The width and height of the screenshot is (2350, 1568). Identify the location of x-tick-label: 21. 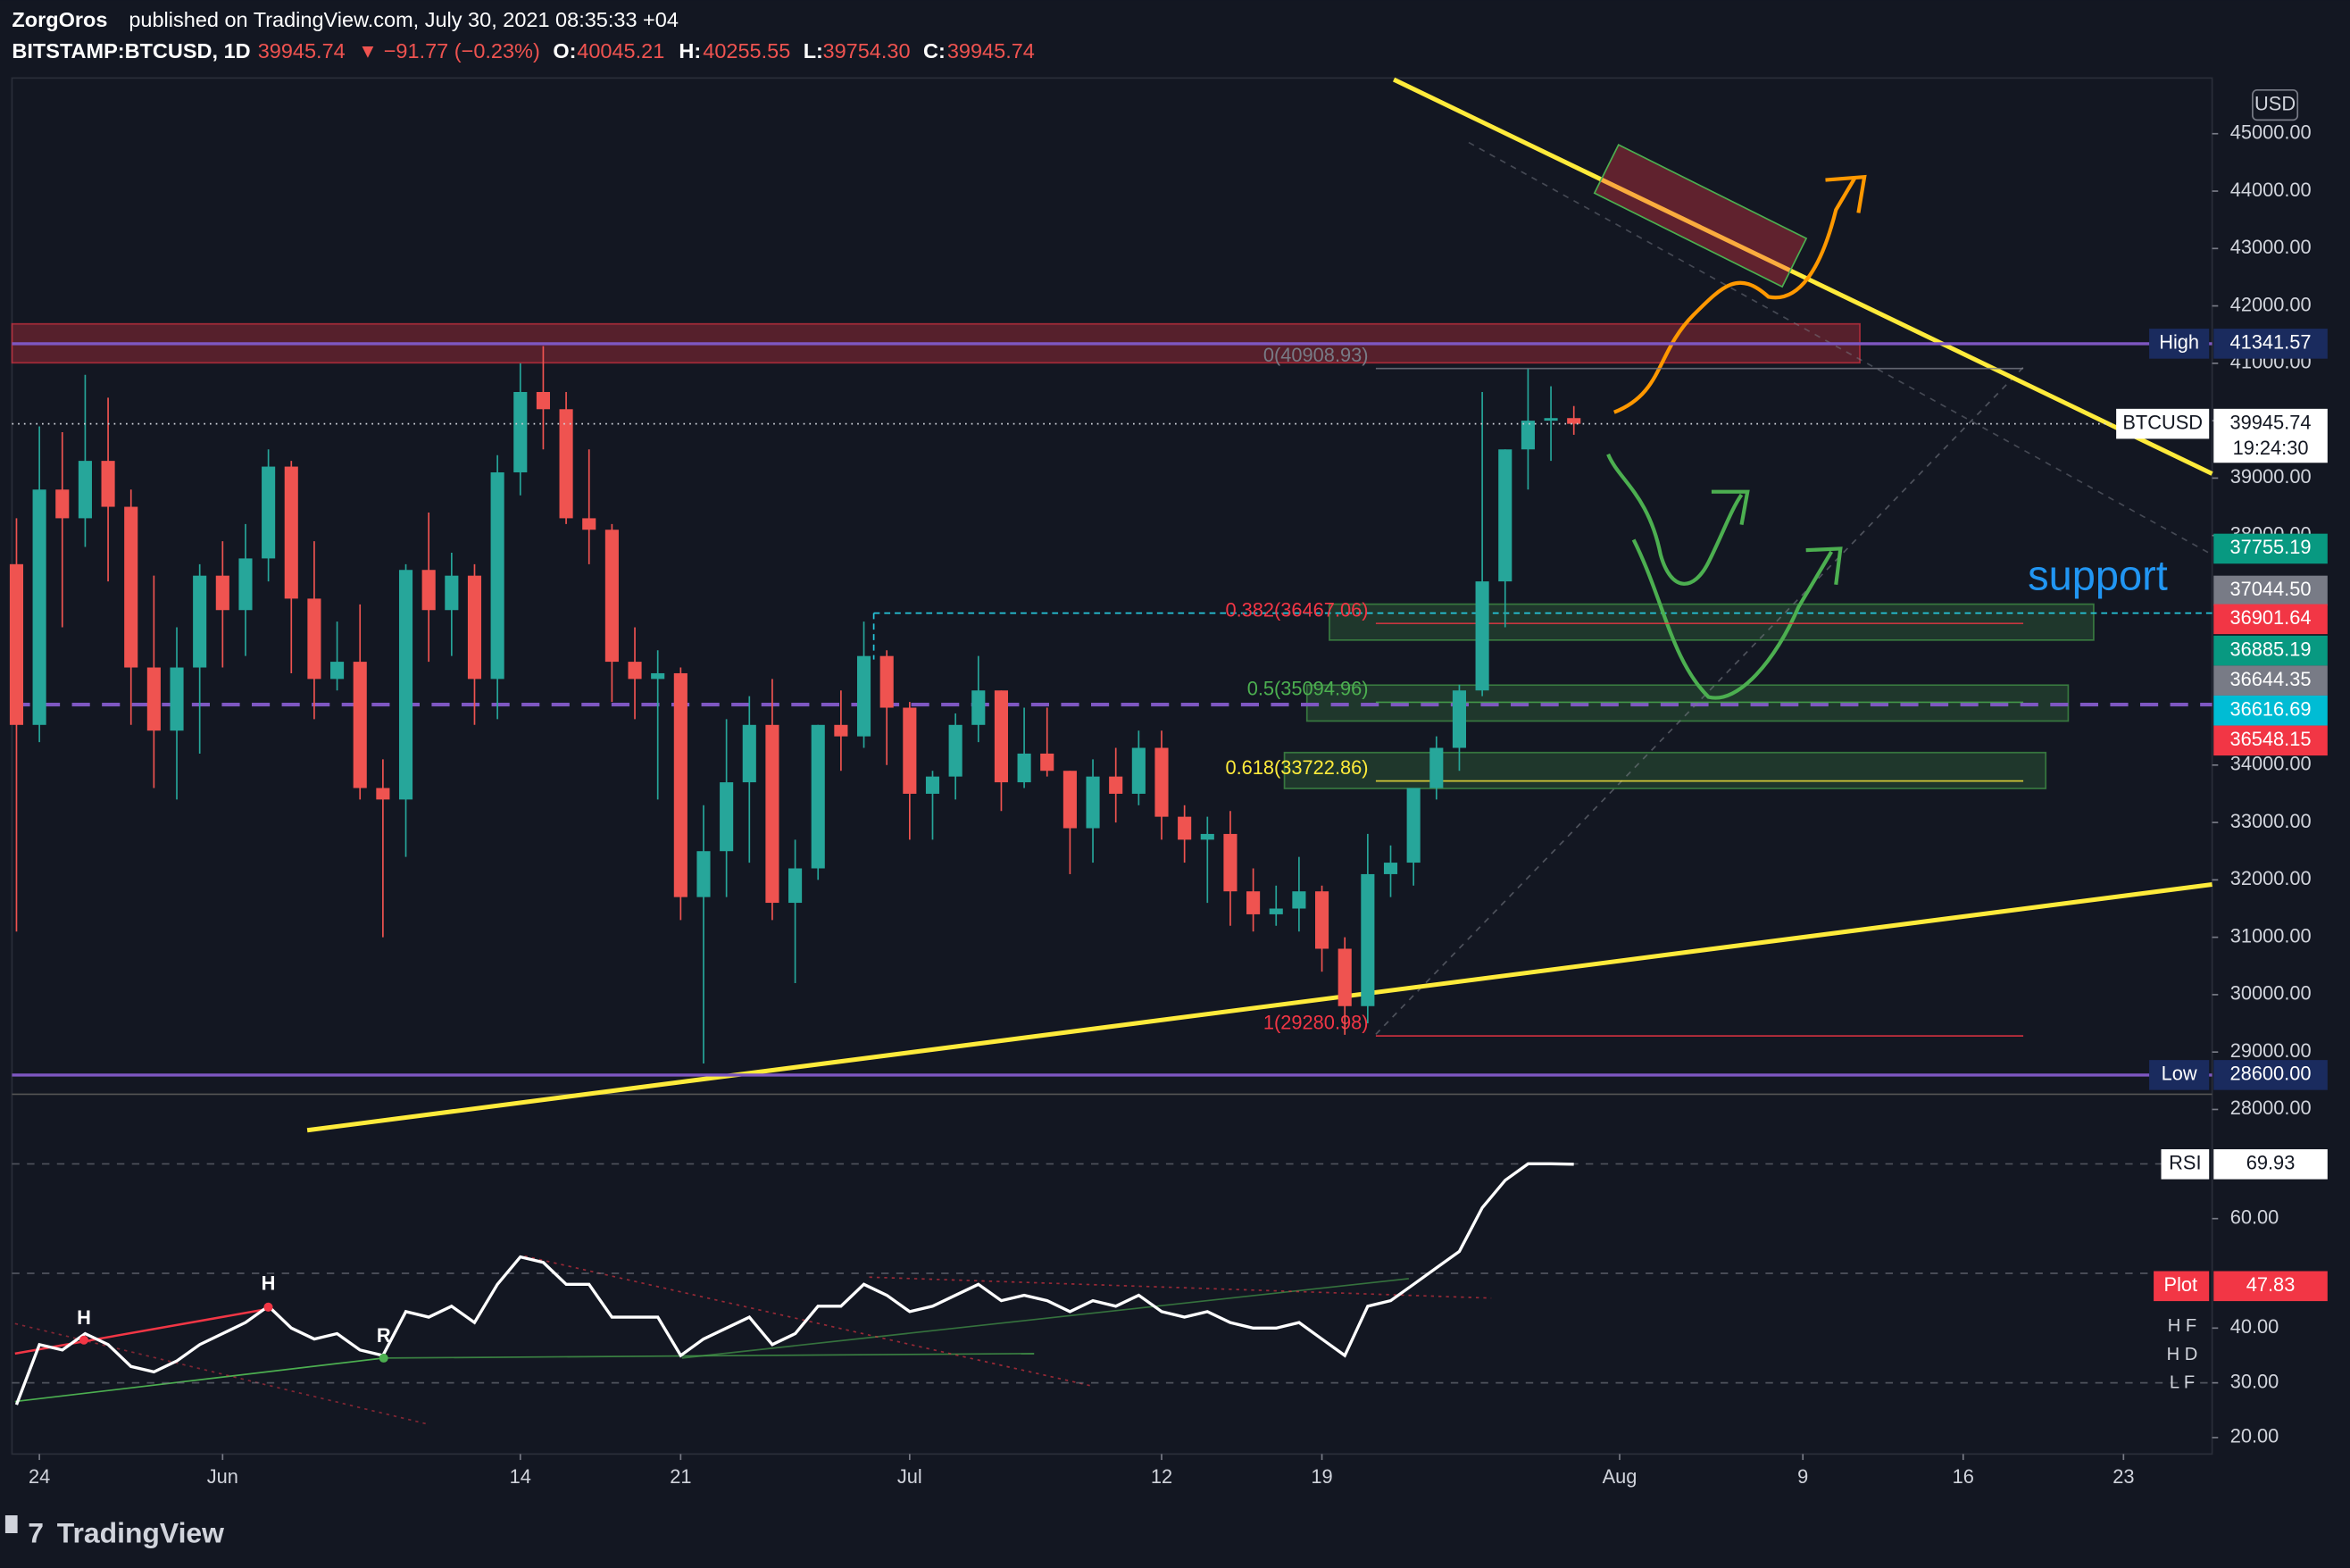
(681, 1476).